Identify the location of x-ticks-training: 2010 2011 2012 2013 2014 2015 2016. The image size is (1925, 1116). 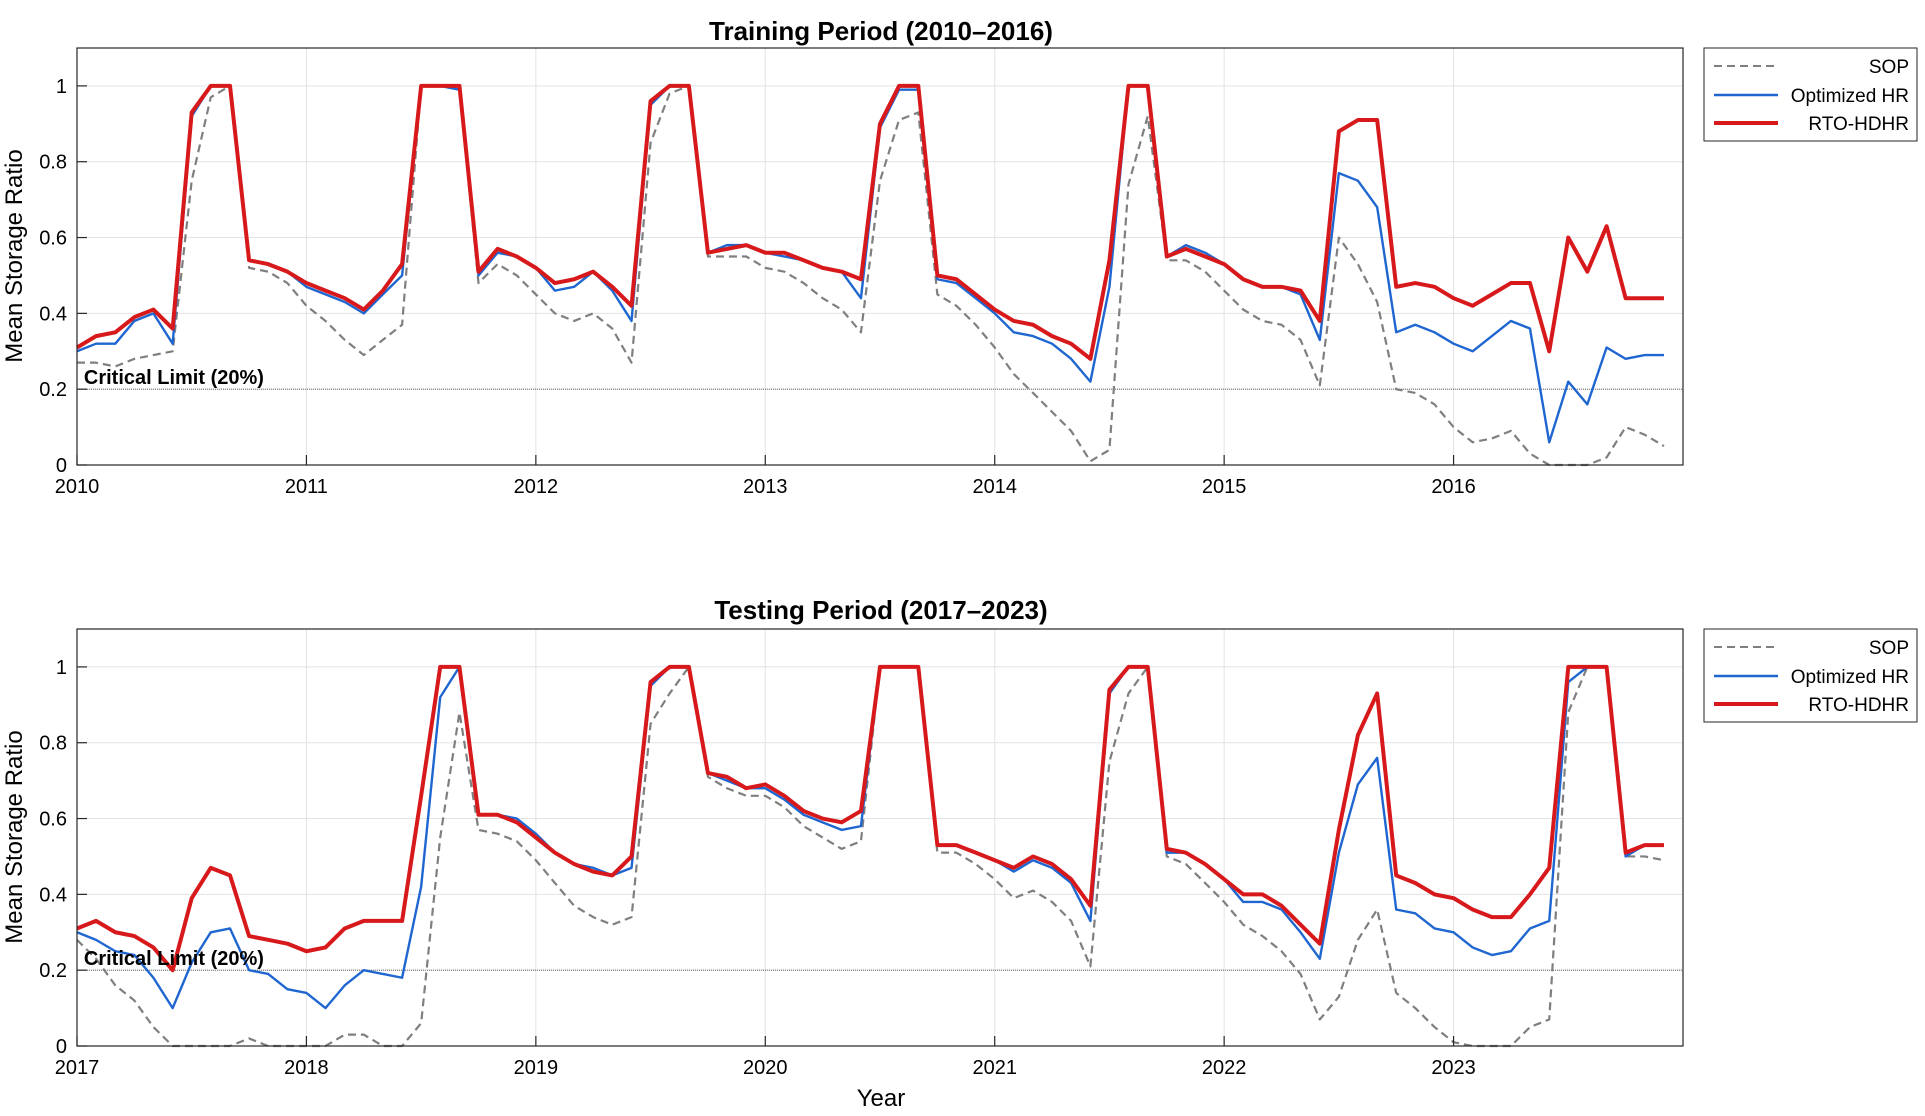
(765, 476).